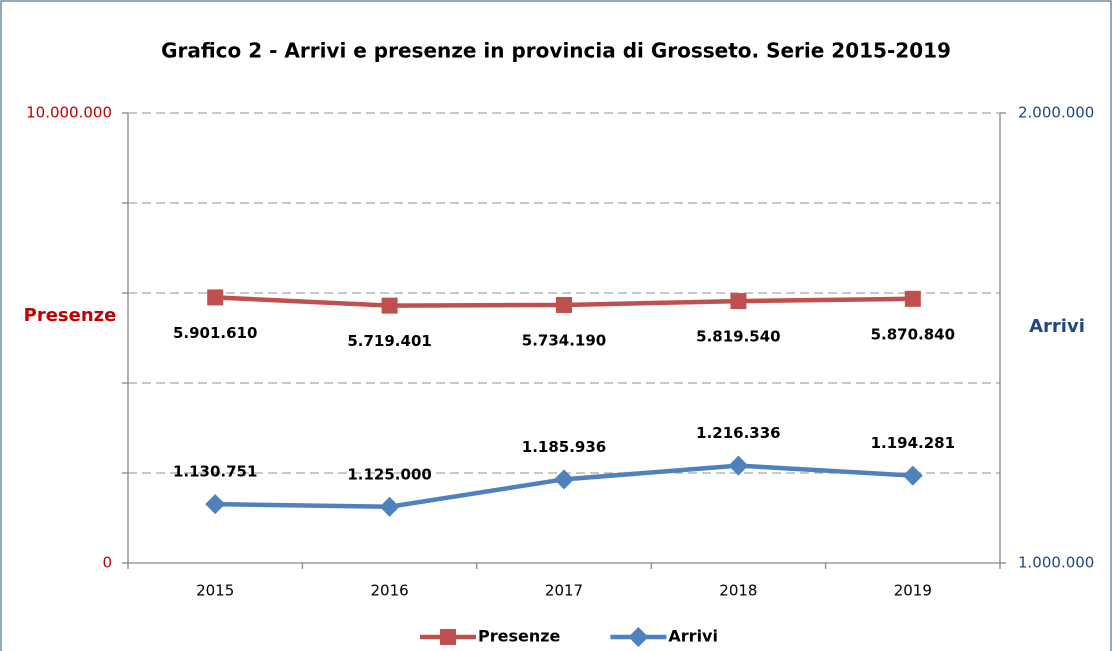 This screenshot has width=1112, height=651. I want to click on y2-tick-label: 1.000.000, so click(1056, 563).